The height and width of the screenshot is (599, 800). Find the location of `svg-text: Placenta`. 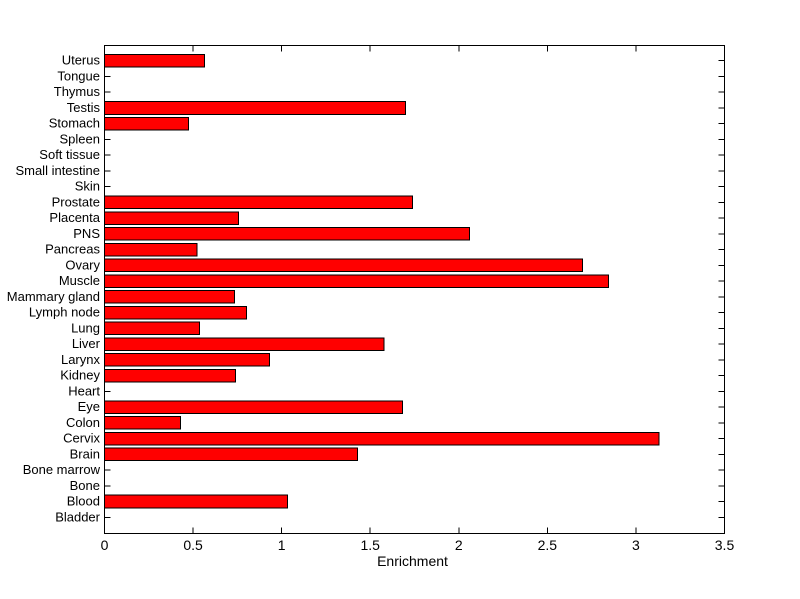

svg-text: Placenta is located at coordinates (74, 217).